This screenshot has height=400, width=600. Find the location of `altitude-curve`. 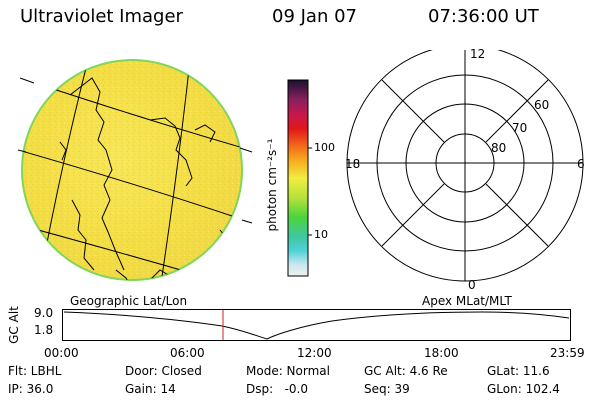

altitude-curve is located at coordinates (316, 325).